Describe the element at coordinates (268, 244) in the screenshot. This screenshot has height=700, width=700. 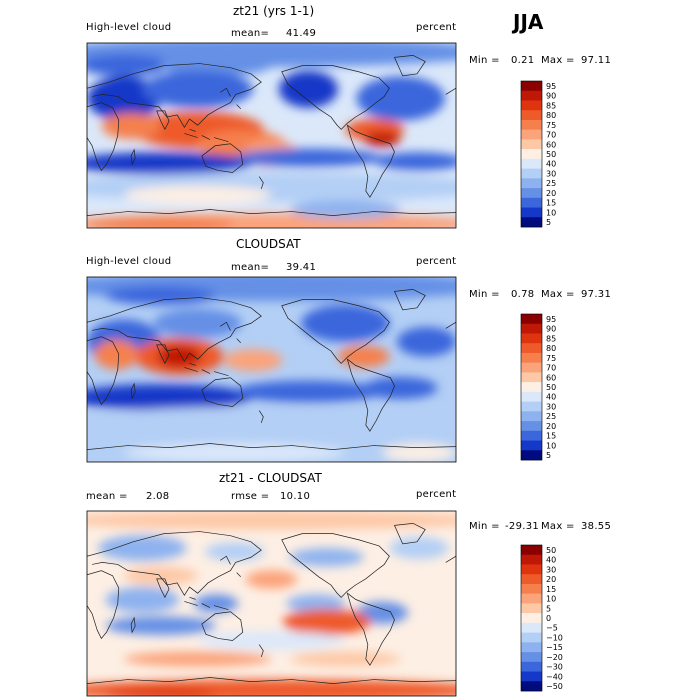
I see `panel2-title: CLOUDSAT` at that location.